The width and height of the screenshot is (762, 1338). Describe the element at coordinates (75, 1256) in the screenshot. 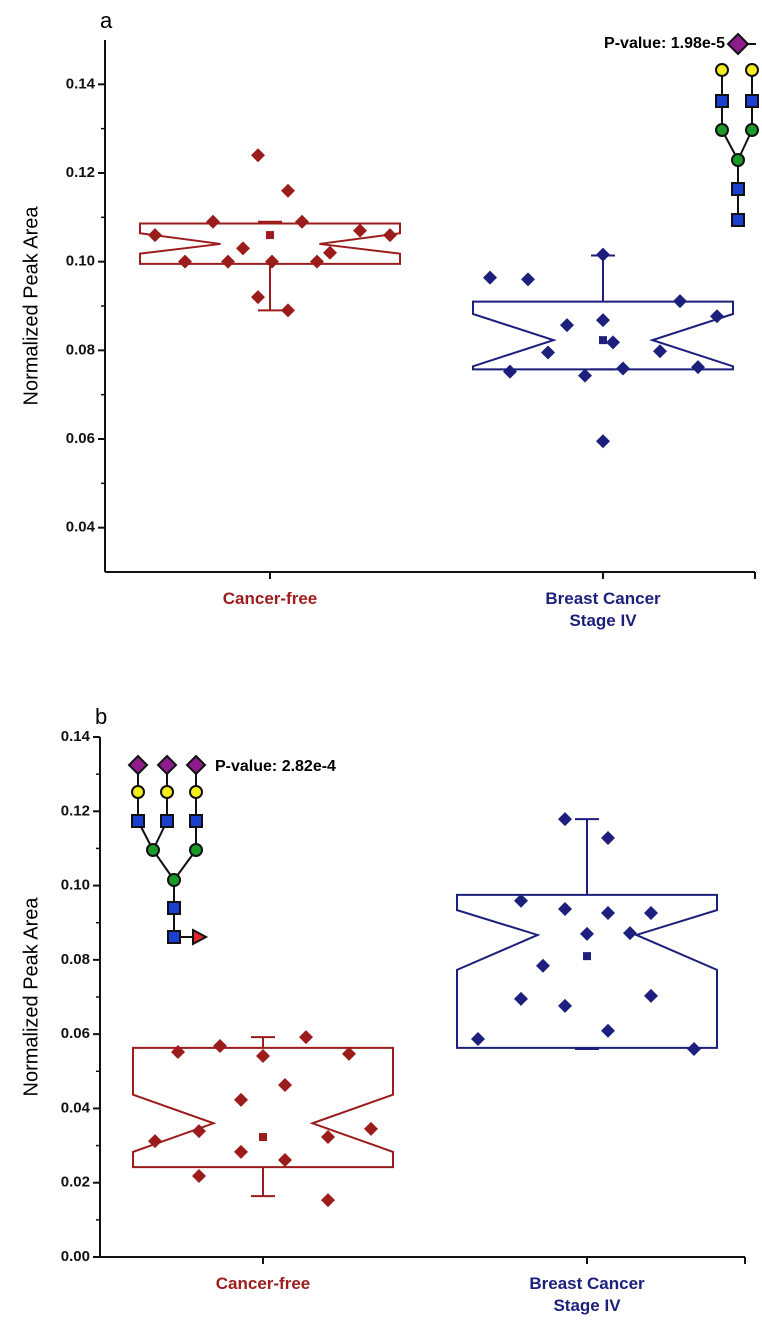

I see `y-tick-label: 0.00` at that location.